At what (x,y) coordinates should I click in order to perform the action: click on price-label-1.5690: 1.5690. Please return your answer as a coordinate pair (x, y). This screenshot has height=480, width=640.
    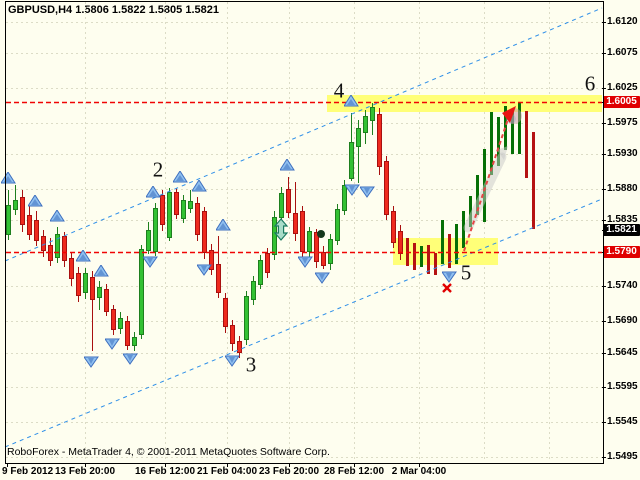
    Looking at the image, I should click on (622, 320).